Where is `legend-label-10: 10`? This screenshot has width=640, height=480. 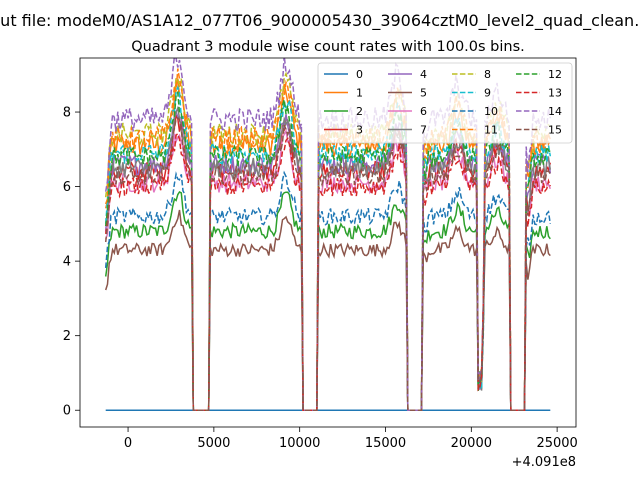
legend-label-10: 10 is located at coordinates (491, 111).